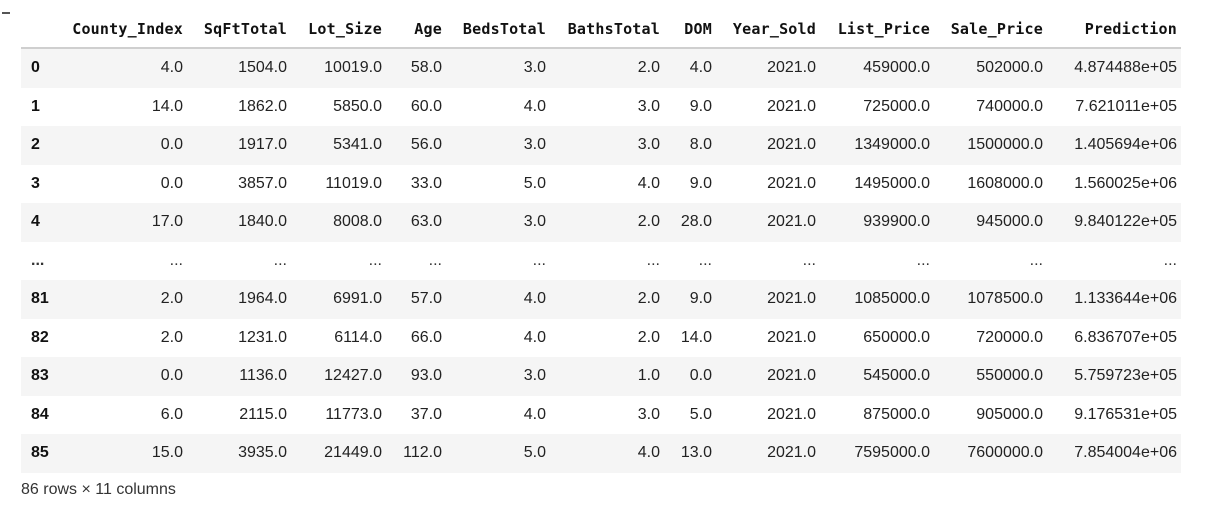  Describe the element at coordinates (338, 145) in the screenshot. I see `table-cell: 5341.0` at that location.